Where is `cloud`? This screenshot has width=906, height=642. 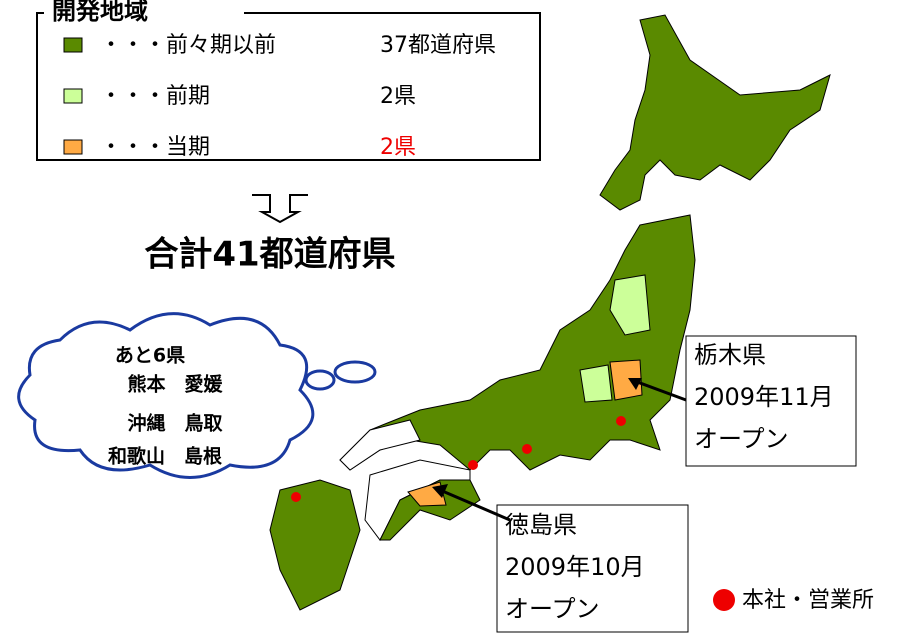
cloud is located at coordinates (166, 395).